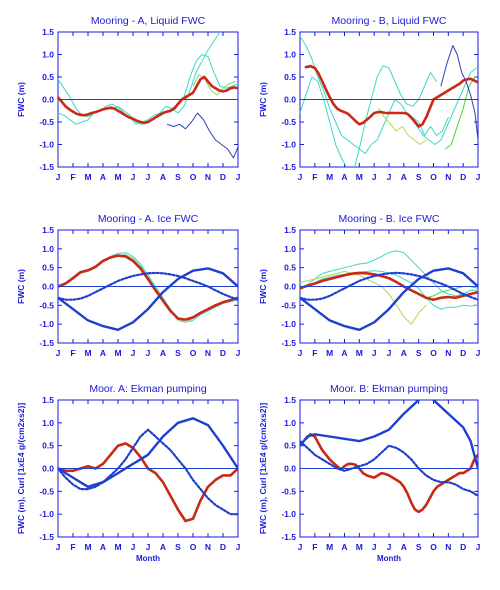 The height and width of the screenshot is (590, 500). Describe the element at coordinates (389, 21) in the screenshot. I see `panel-title: Mooring - B, Liquid FWC` at that location.